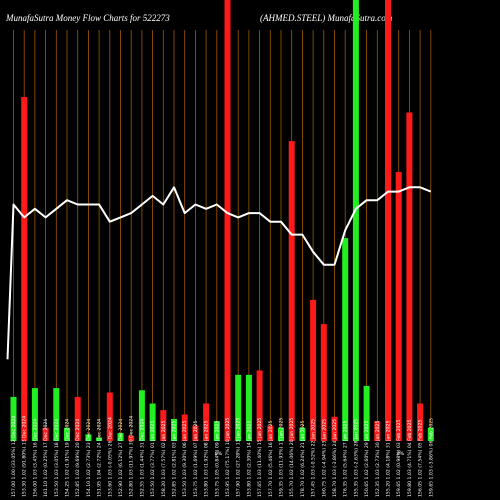 This screenshot has width=500, height=500. I want to click on x-tick-label: 158.70 1.03 (-3.86%) 24 Jan 2025, so click(335, 458).